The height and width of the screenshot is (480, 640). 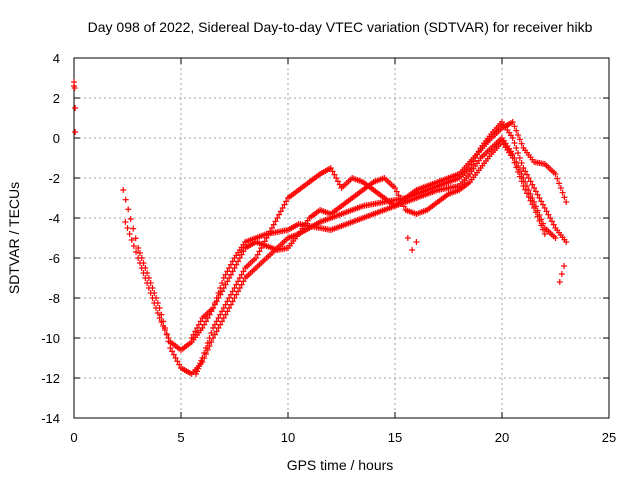 I want to click on x-tick-label: 20, so click(x=502, y=437).